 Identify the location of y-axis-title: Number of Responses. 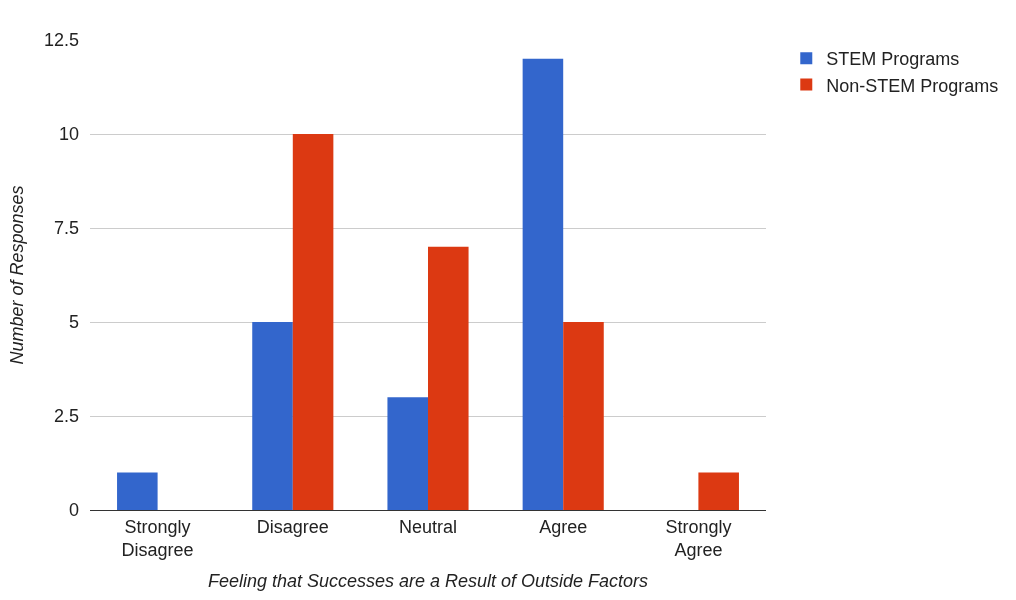
(17, 275).